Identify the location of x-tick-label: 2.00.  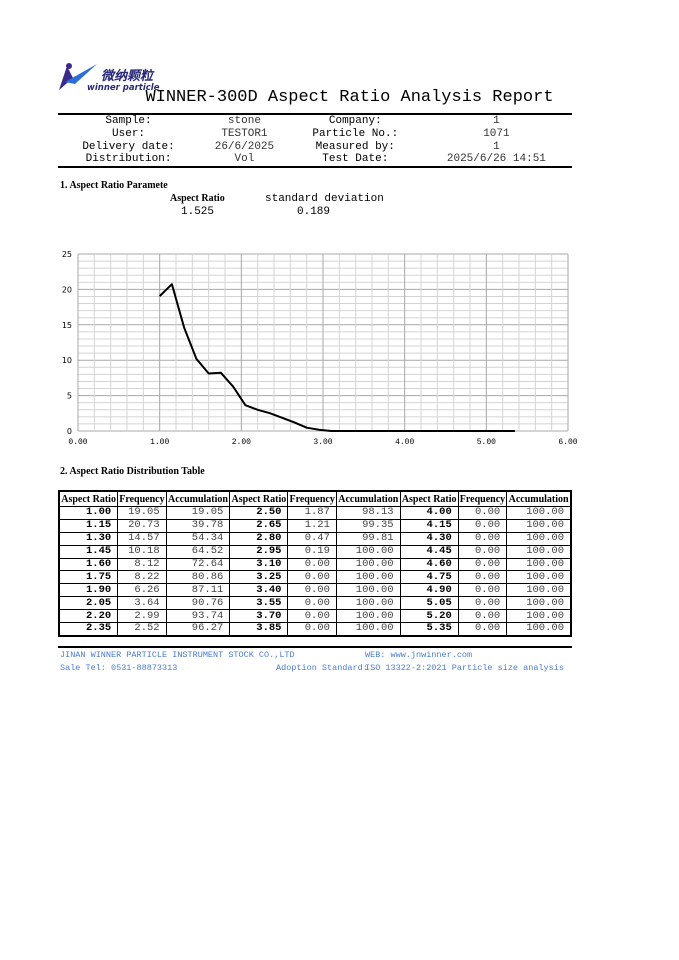
(241, 442).